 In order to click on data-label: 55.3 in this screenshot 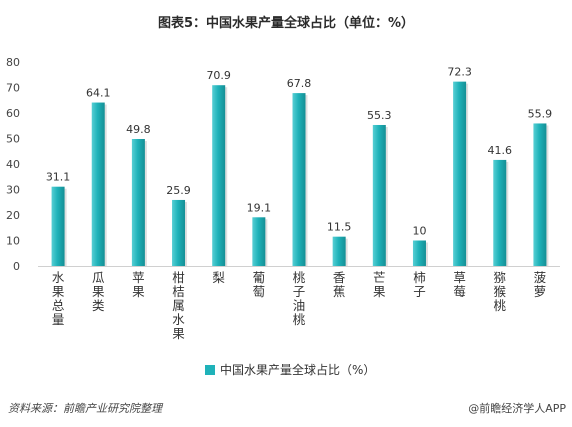, I will do `click(379, 115)`.